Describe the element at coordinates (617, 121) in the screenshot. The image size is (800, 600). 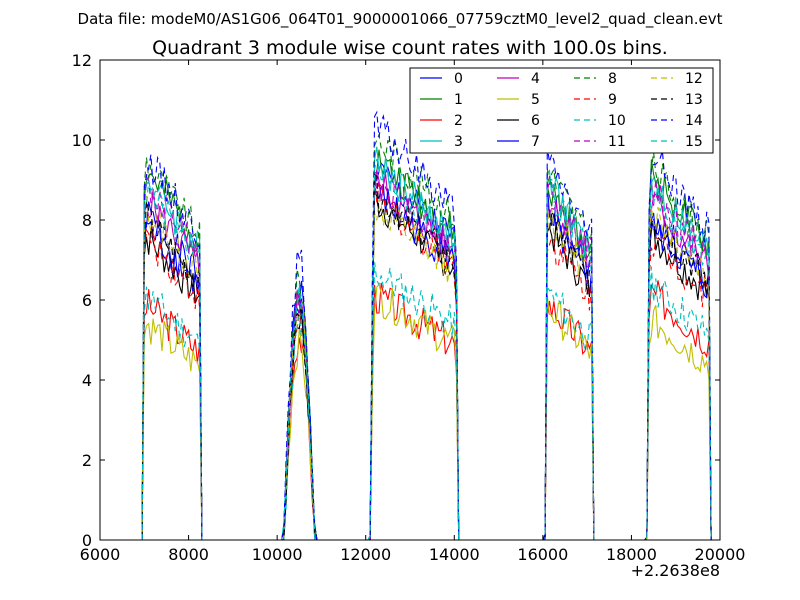
I see `legend-label-10: 10` at that location.